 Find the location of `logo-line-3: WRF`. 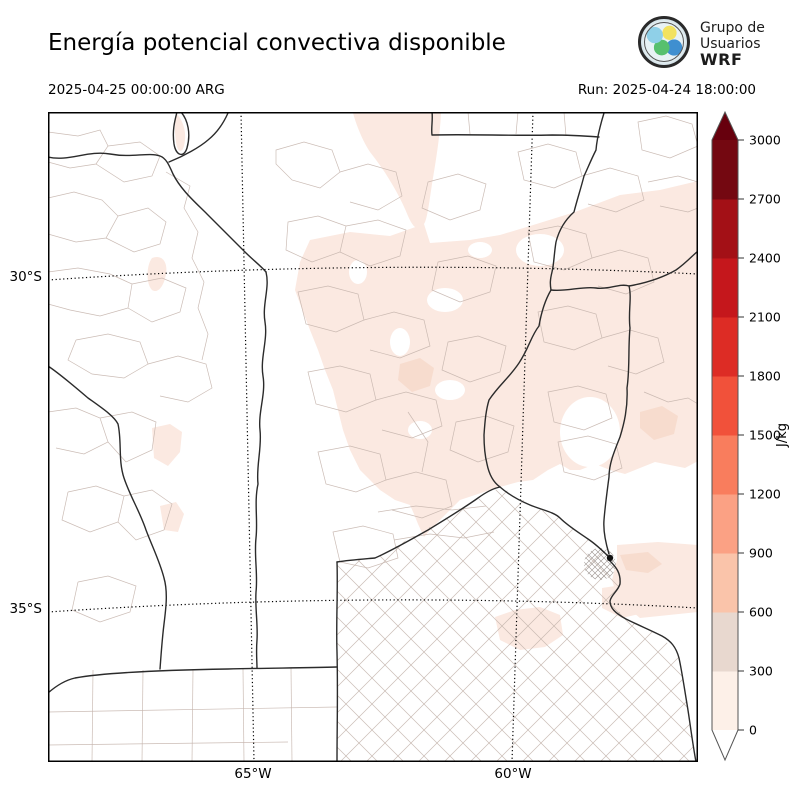

logo-line-3: WRF is located at coordinates (721, 59).